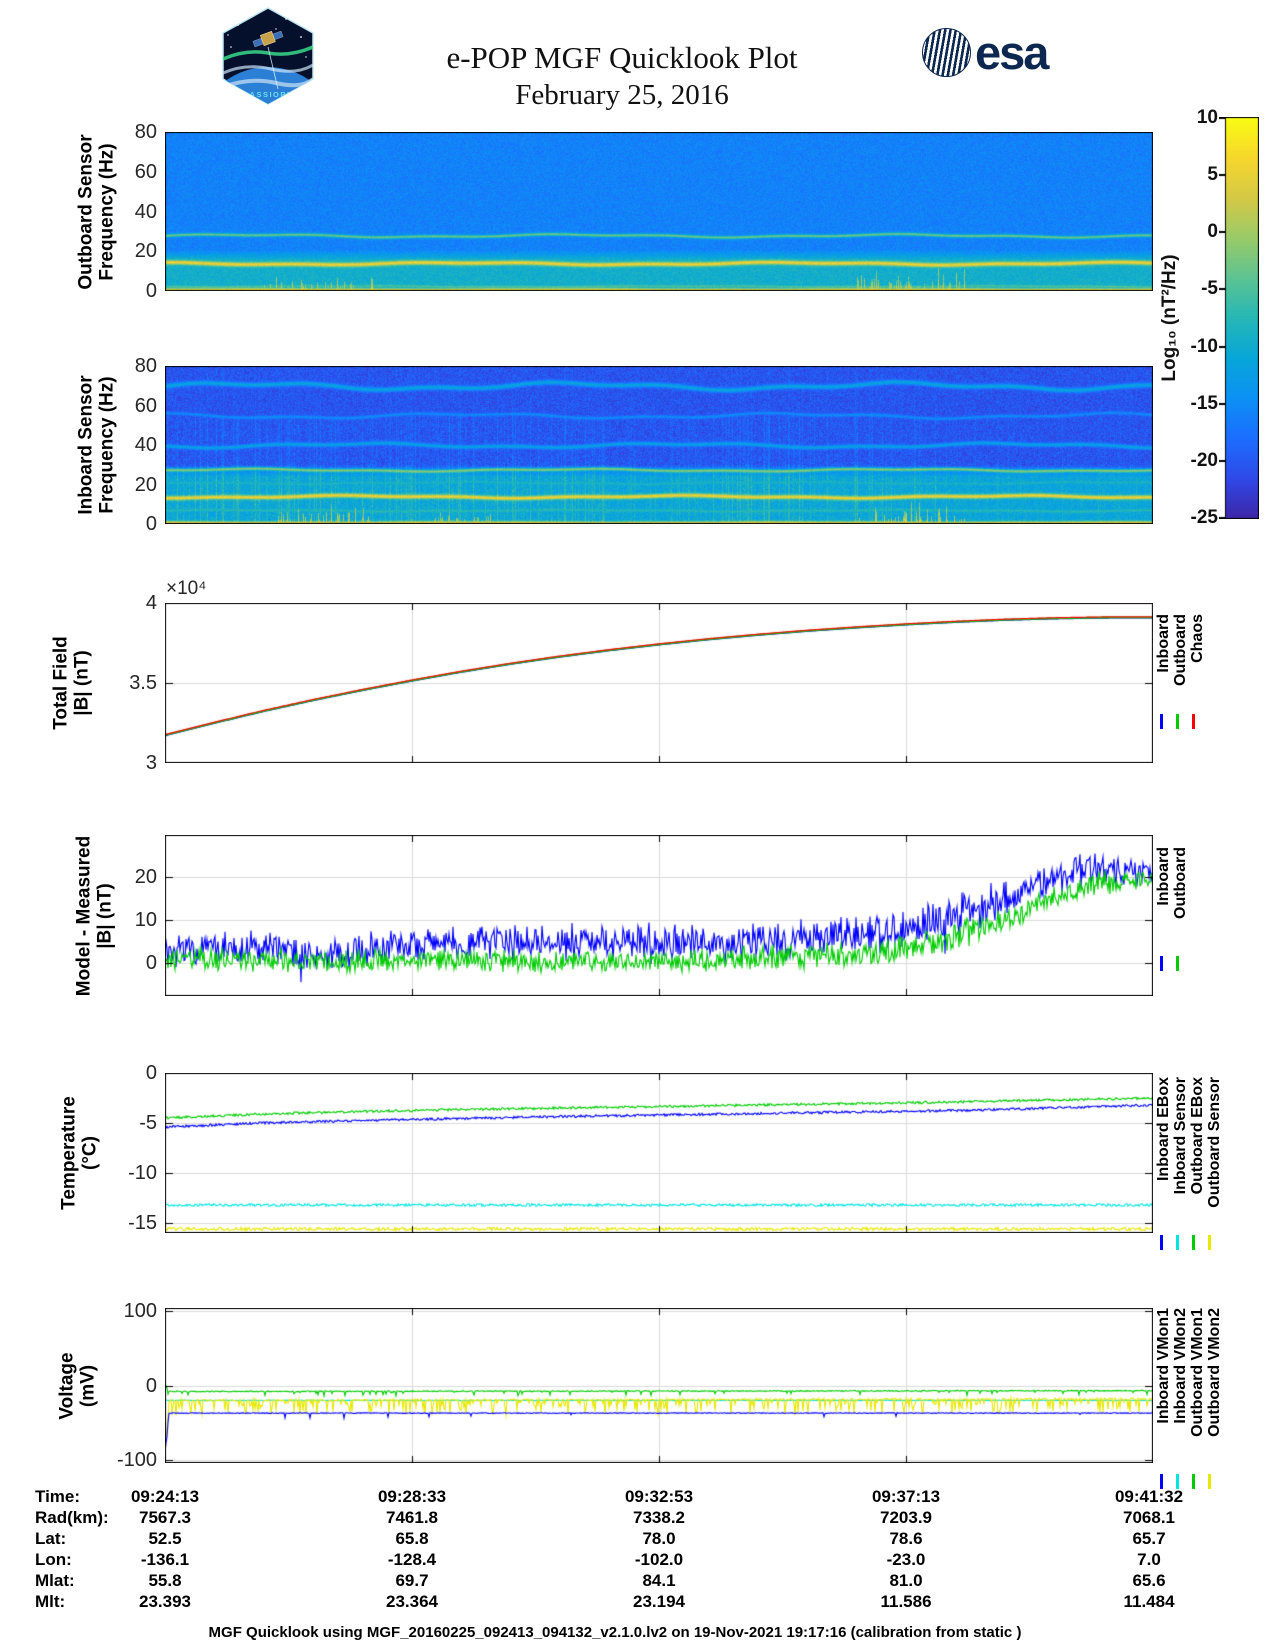  I want to click on table-cell: -23.0, so click(906, 1559).